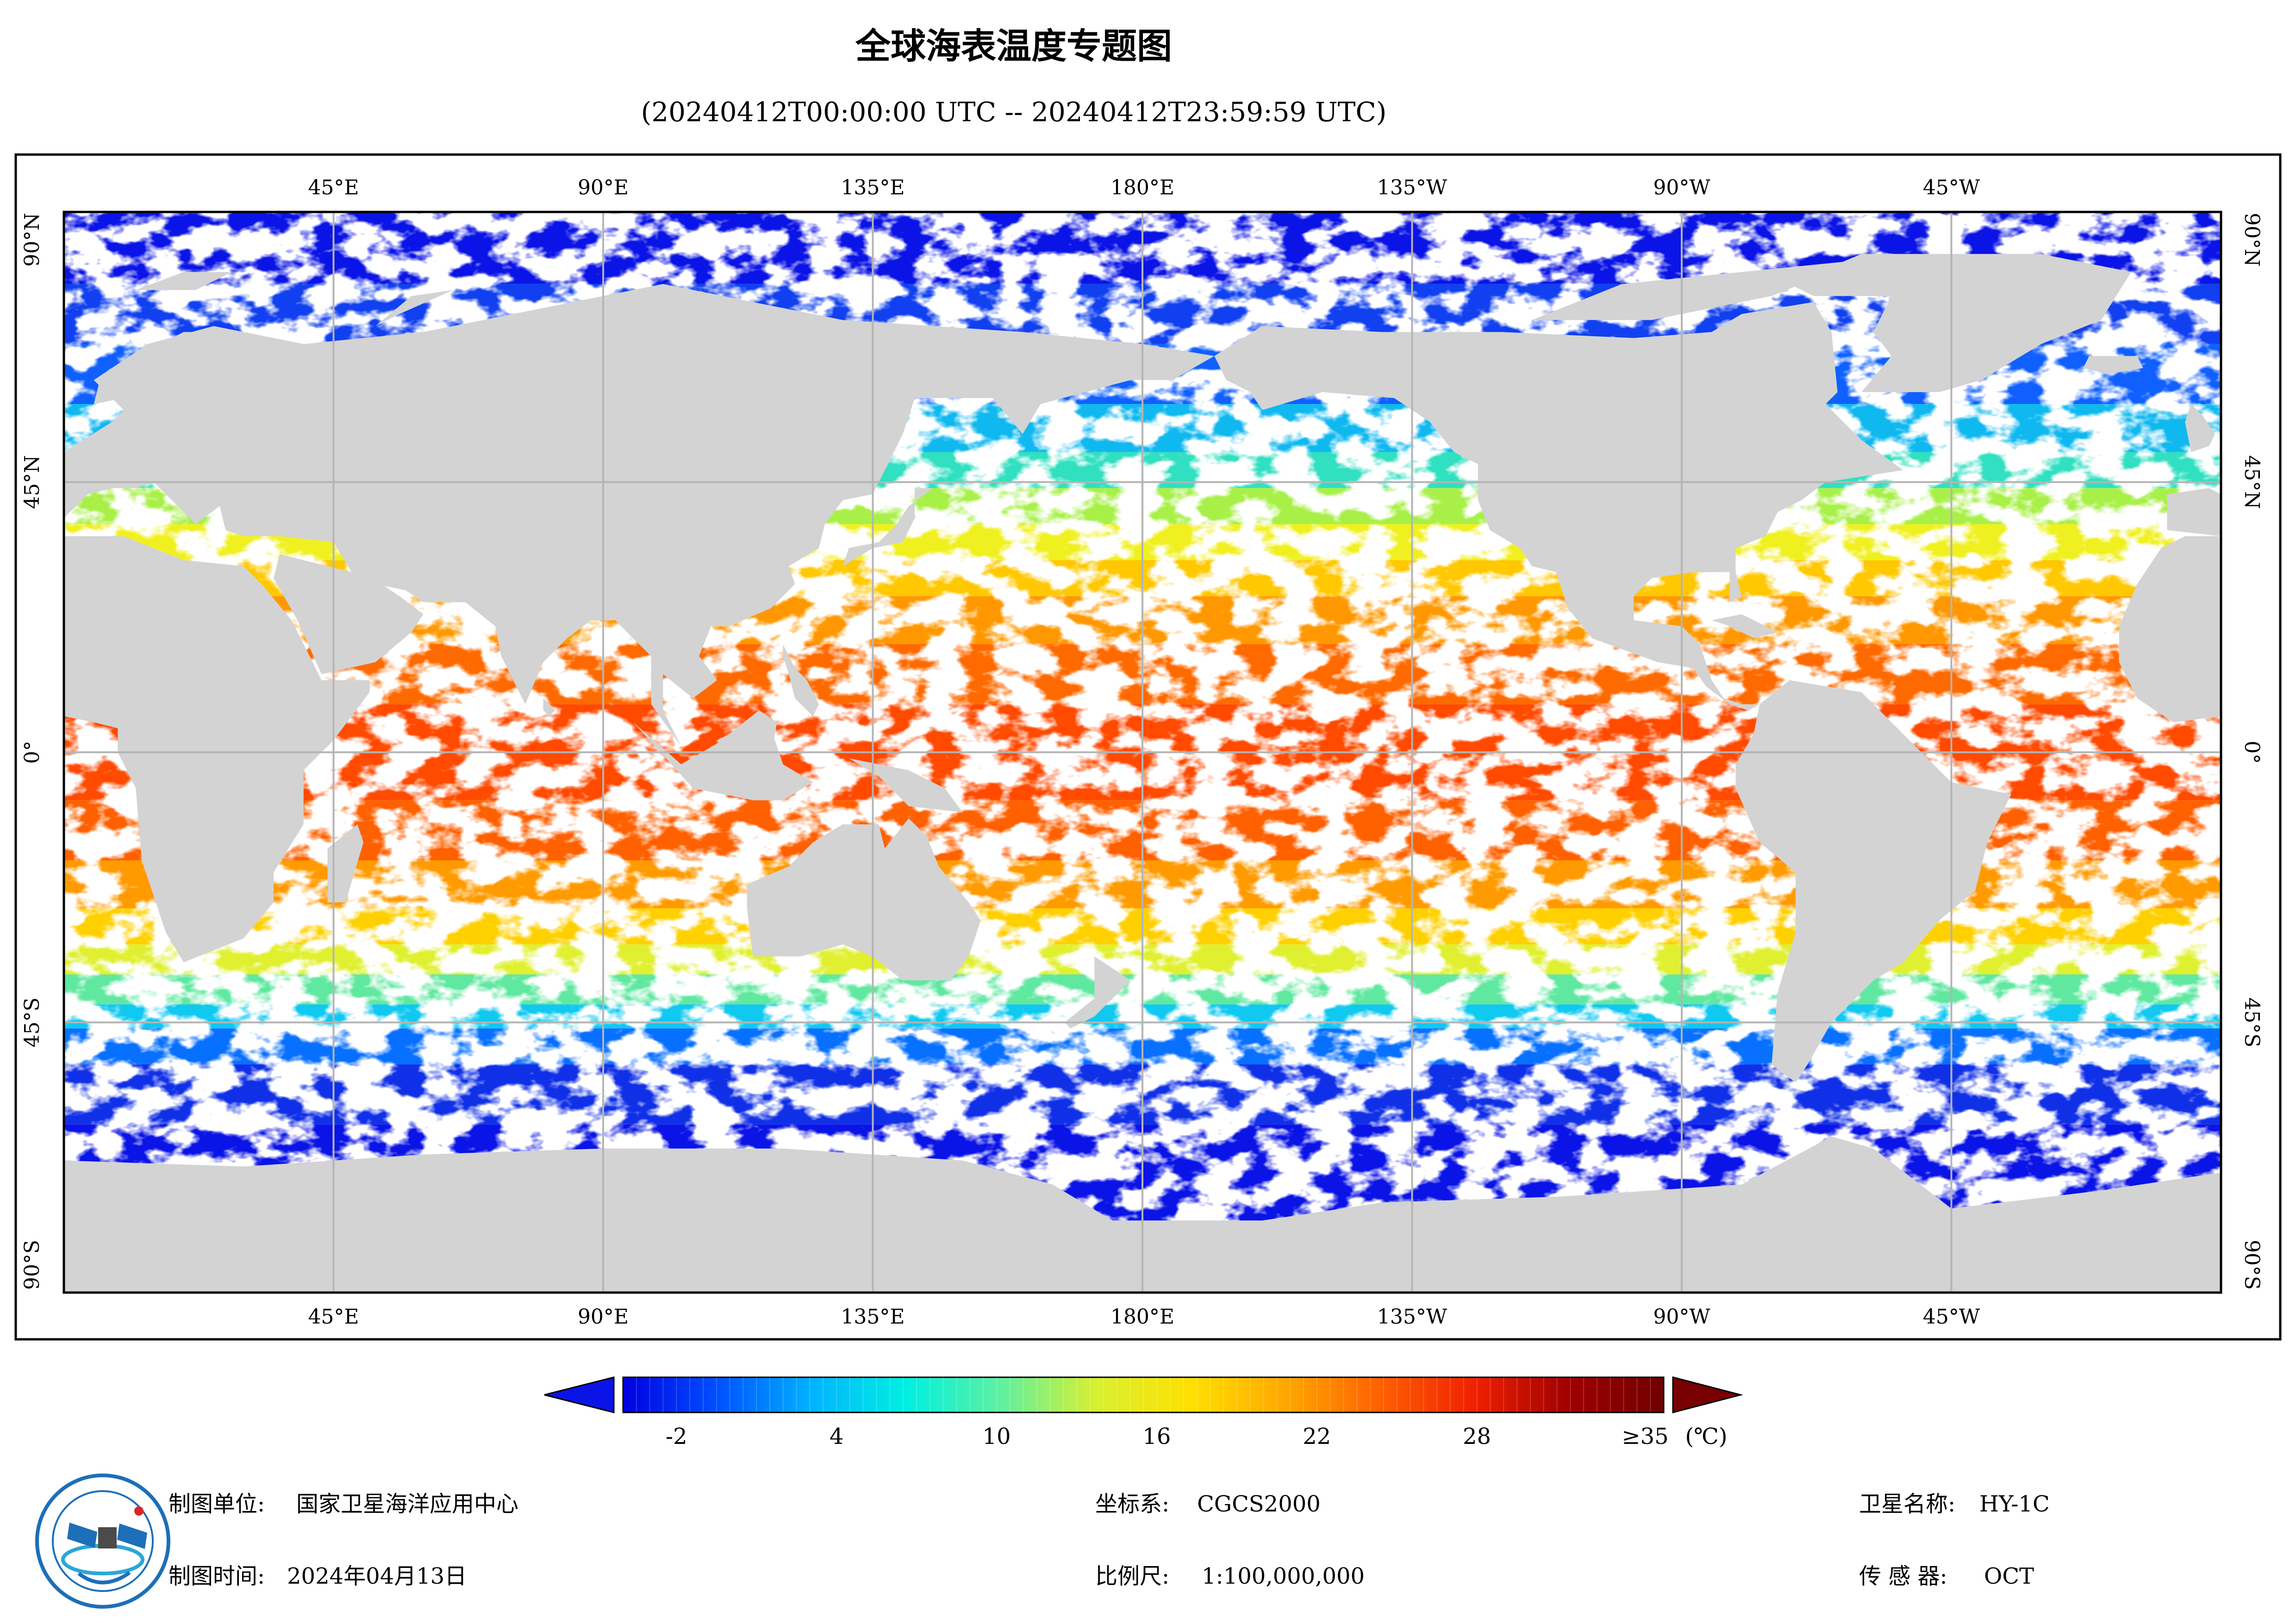 This screenshot has width=2296, height=1623. I want to click on colorbar-under-arrow, so click(579, 1394).